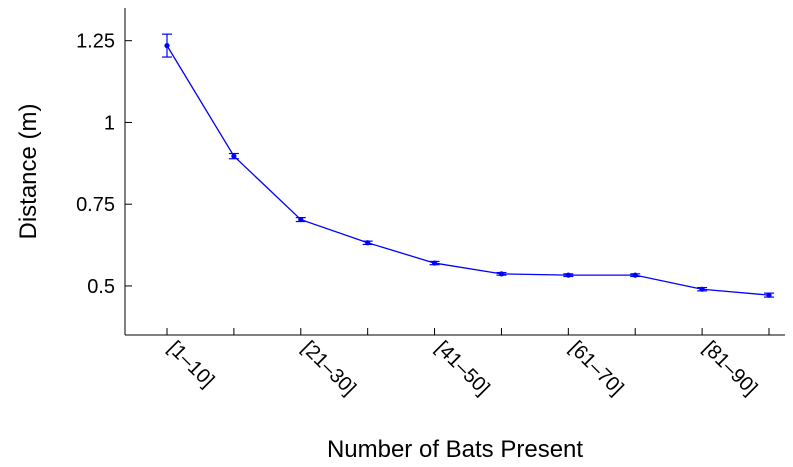  I want to click on y-axis-ticks: 0.5 0.75 1 1.25, so click(104, 164).